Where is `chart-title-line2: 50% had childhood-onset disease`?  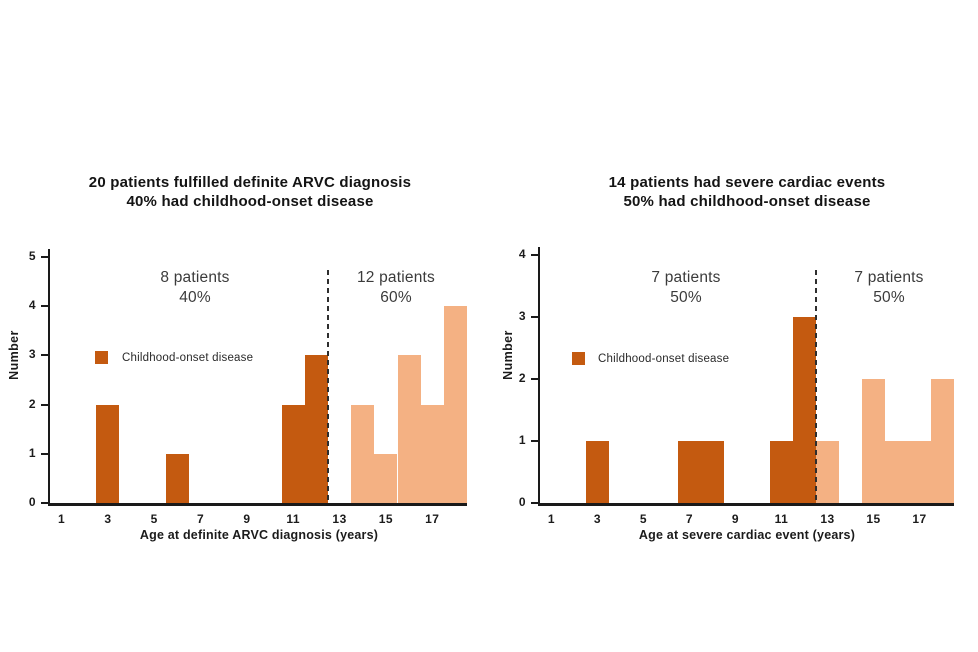 chart-title-line2: 50% had childhood-onset disease is located at coordinates (747, 201).